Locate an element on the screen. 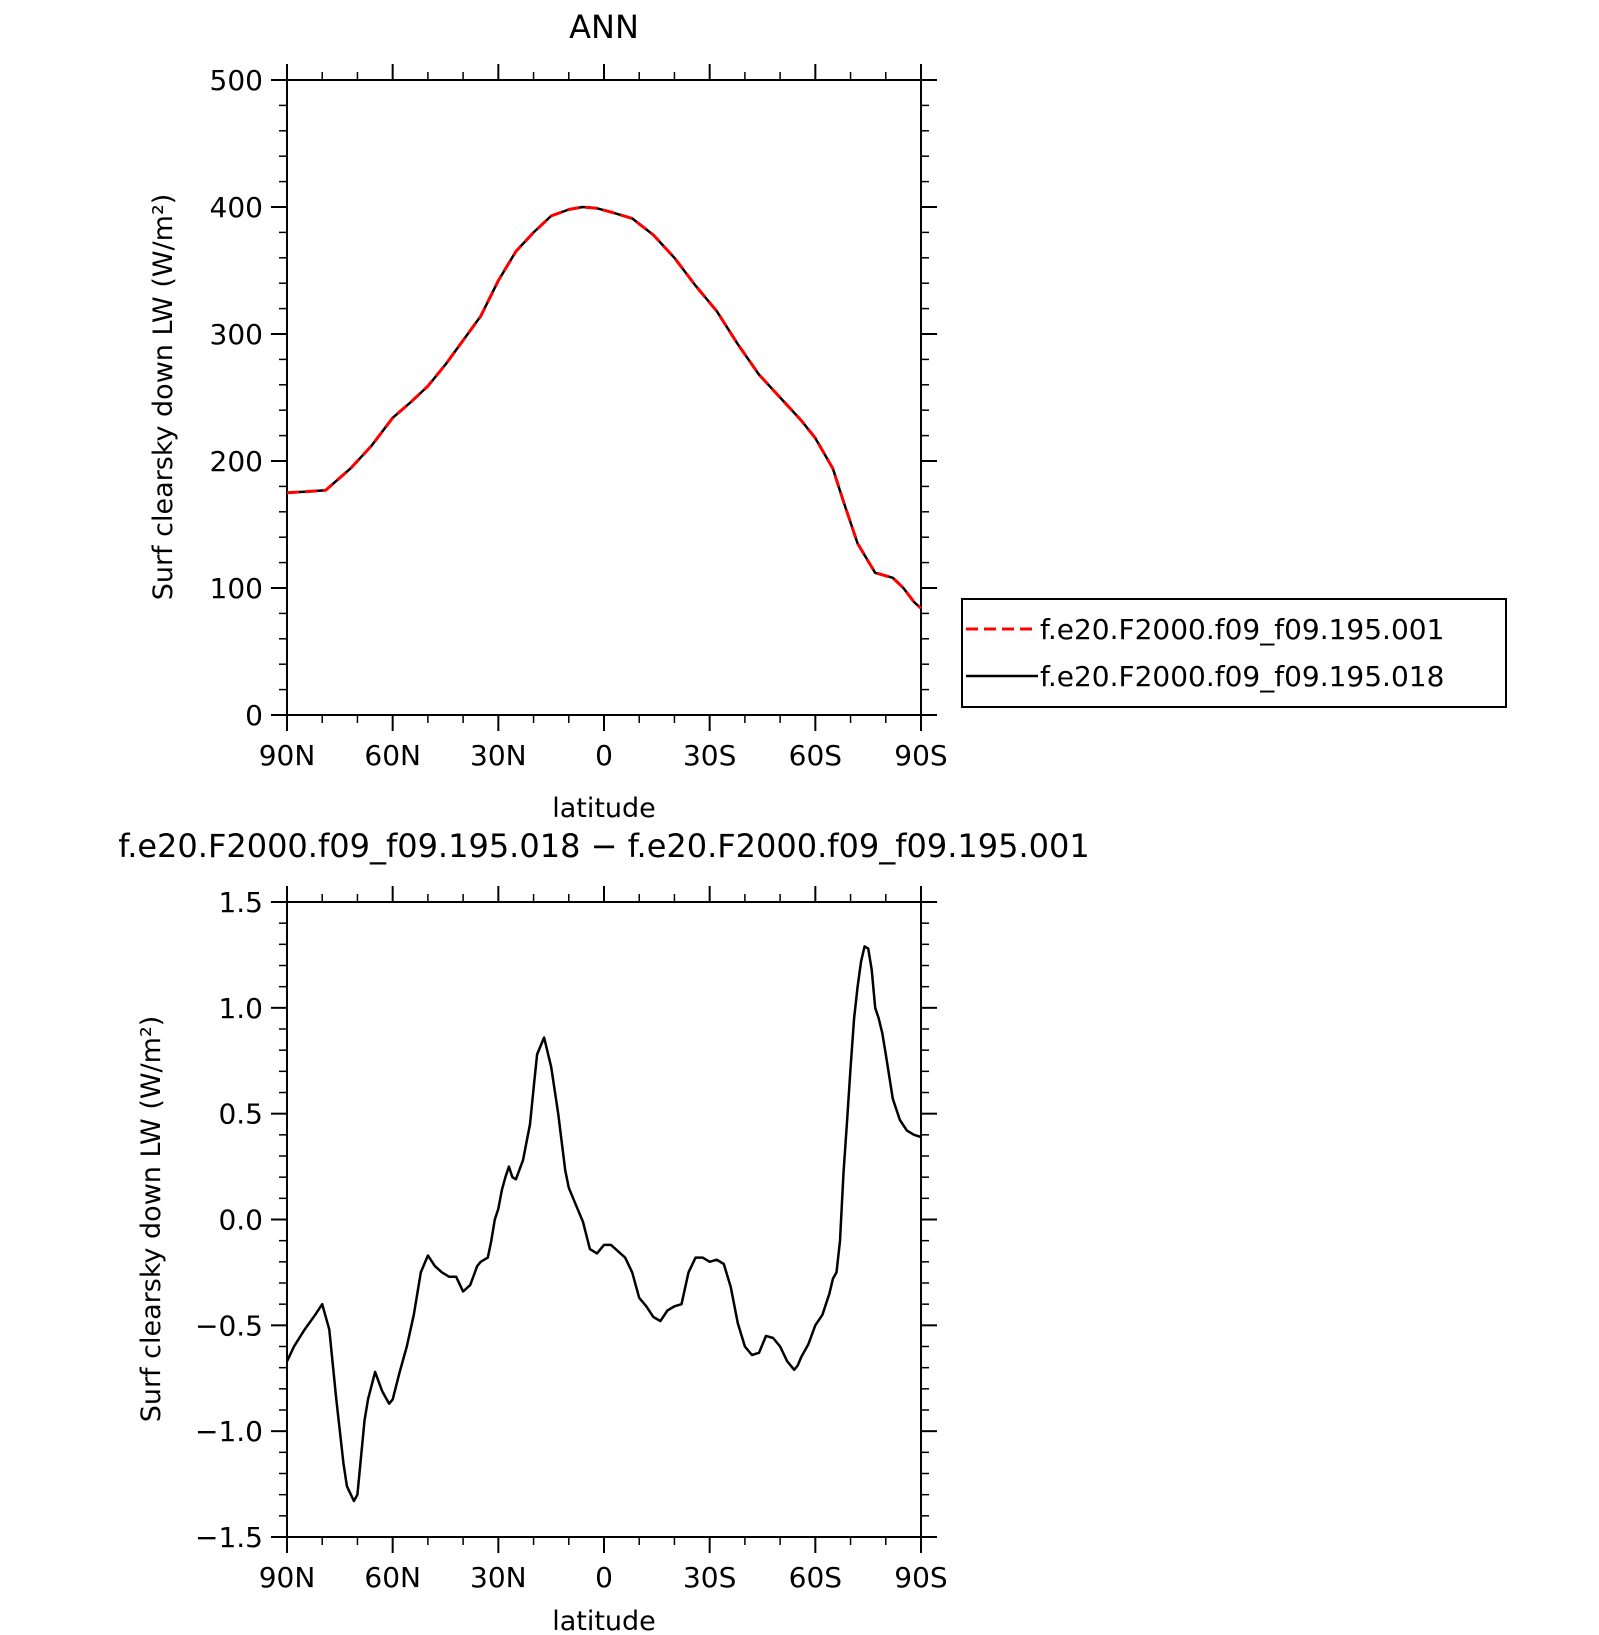  top-chart-title: ANN is located at coordinates (604, 27).